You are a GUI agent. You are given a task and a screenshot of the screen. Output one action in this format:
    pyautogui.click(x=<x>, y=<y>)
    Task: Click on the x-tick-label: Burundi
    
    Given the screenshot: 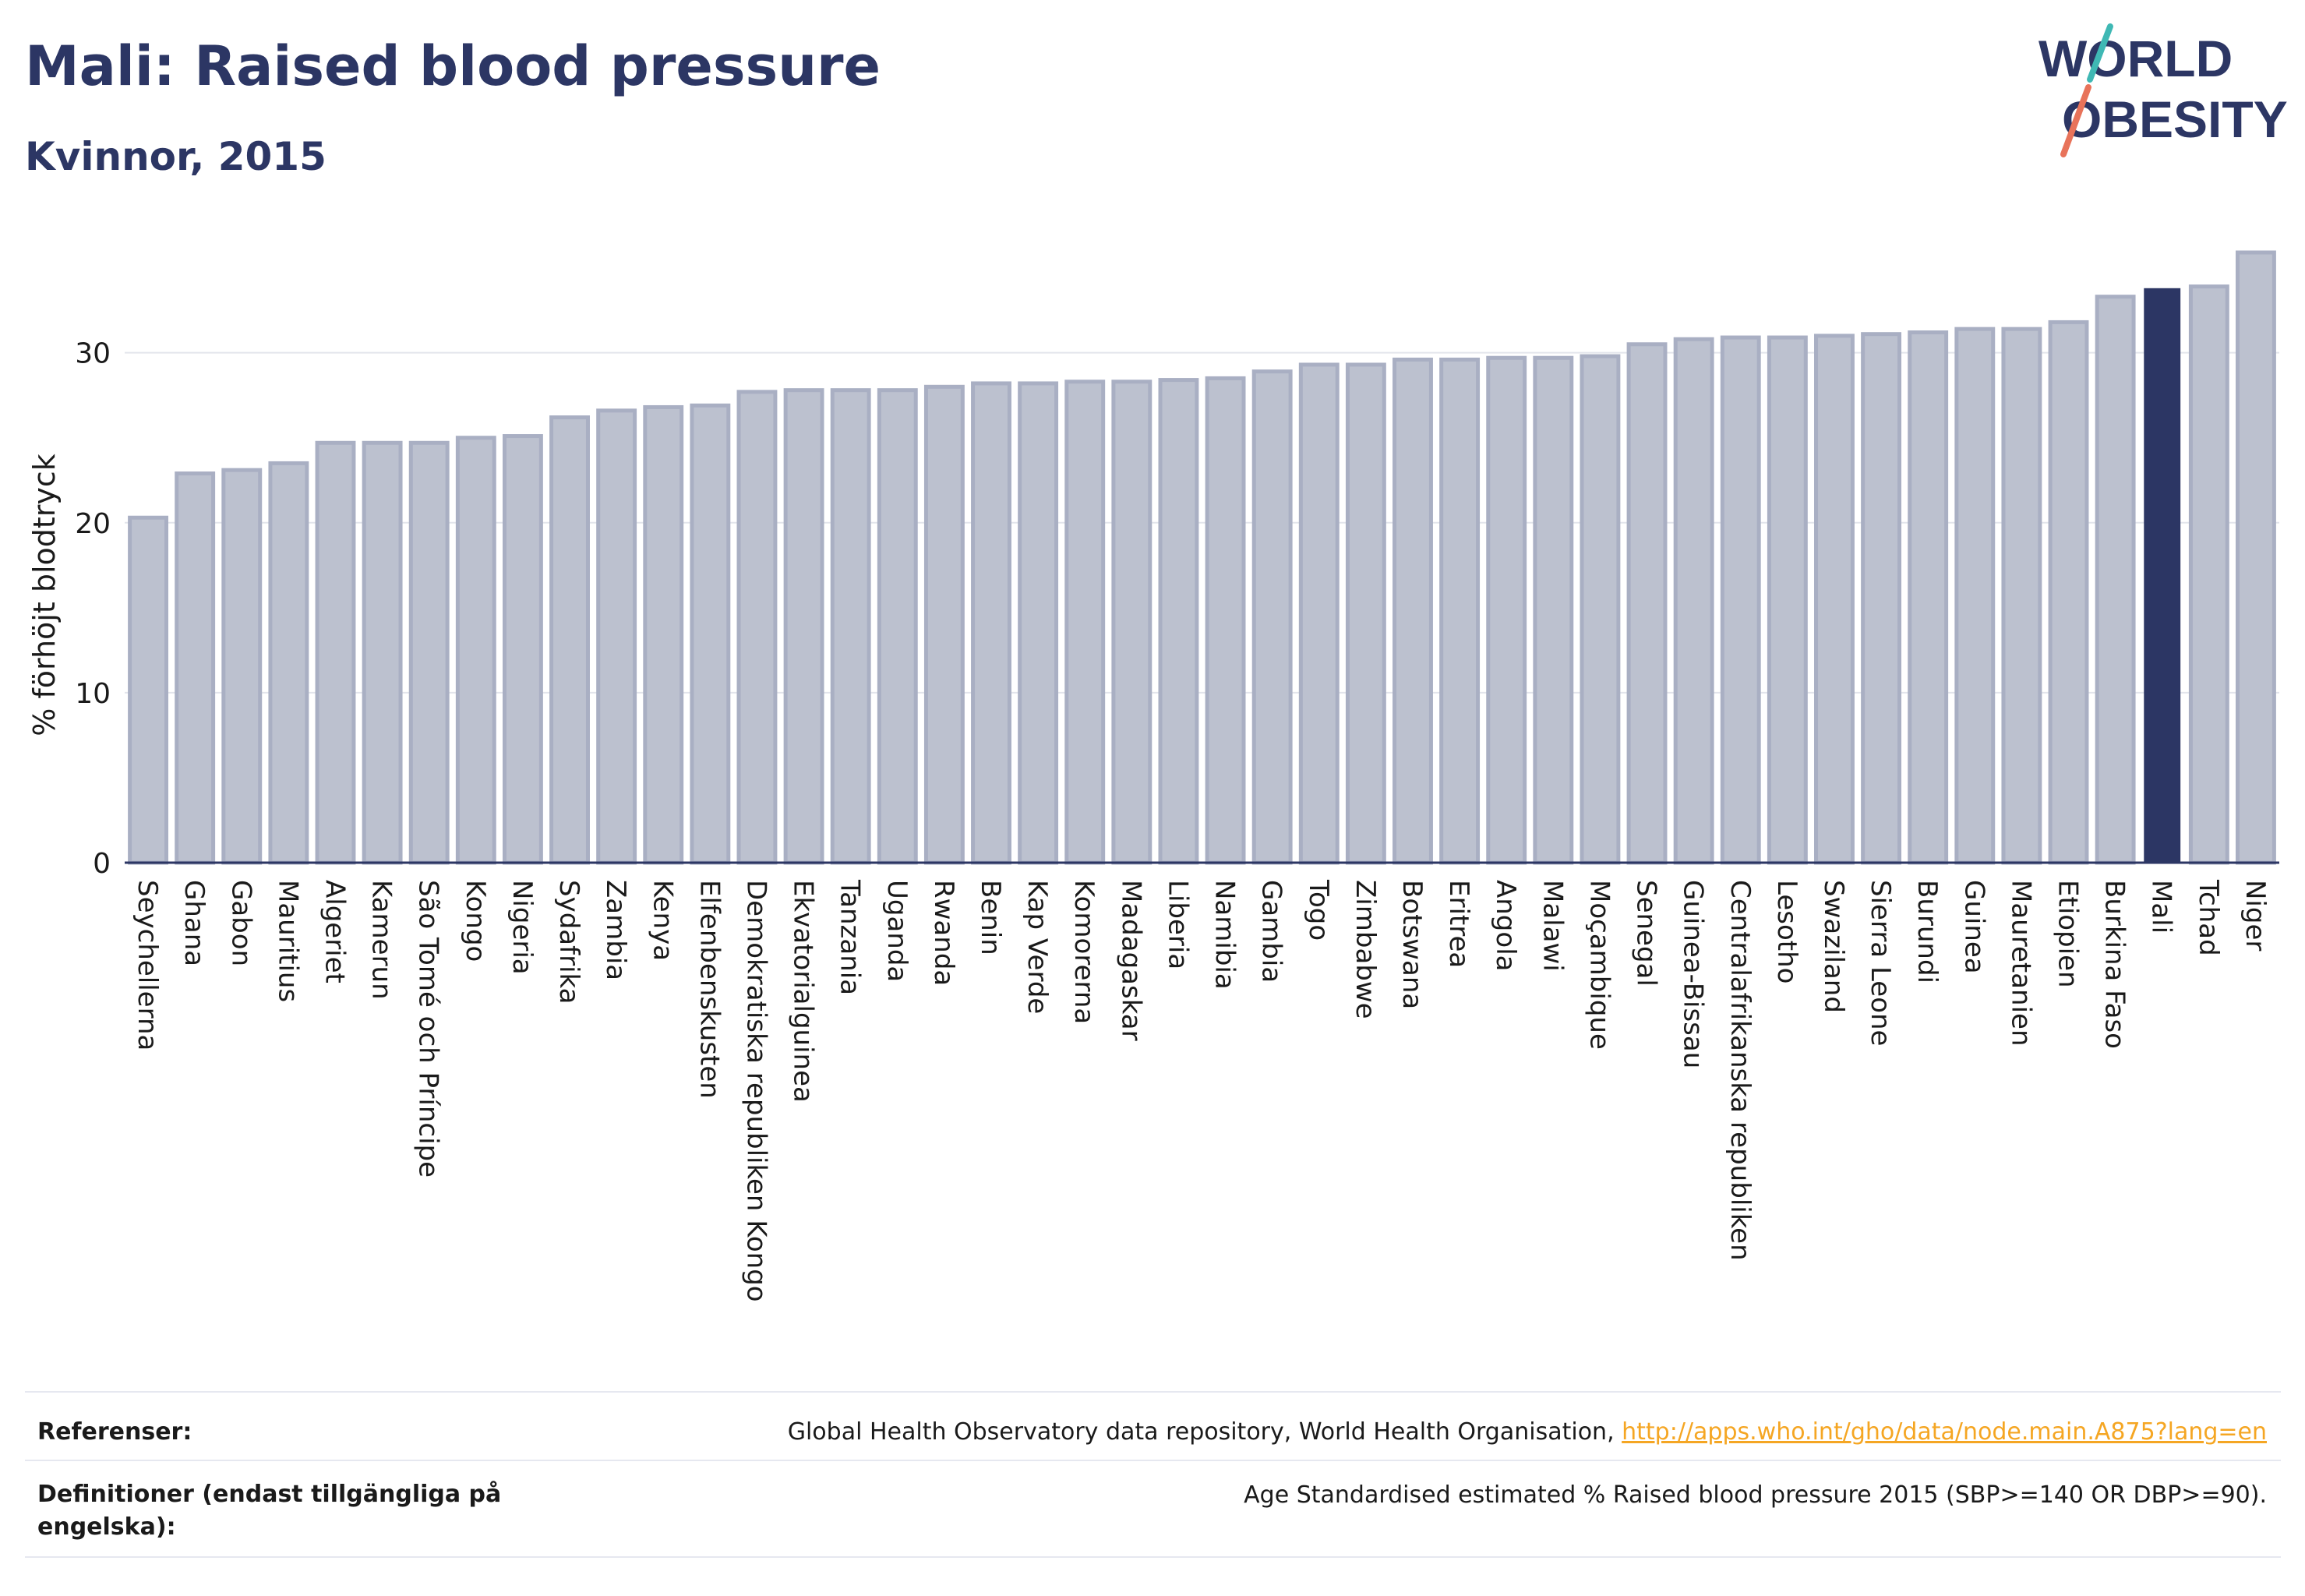 What is the action you would take?
    pyautogui.click(x=1927, y=931)
    